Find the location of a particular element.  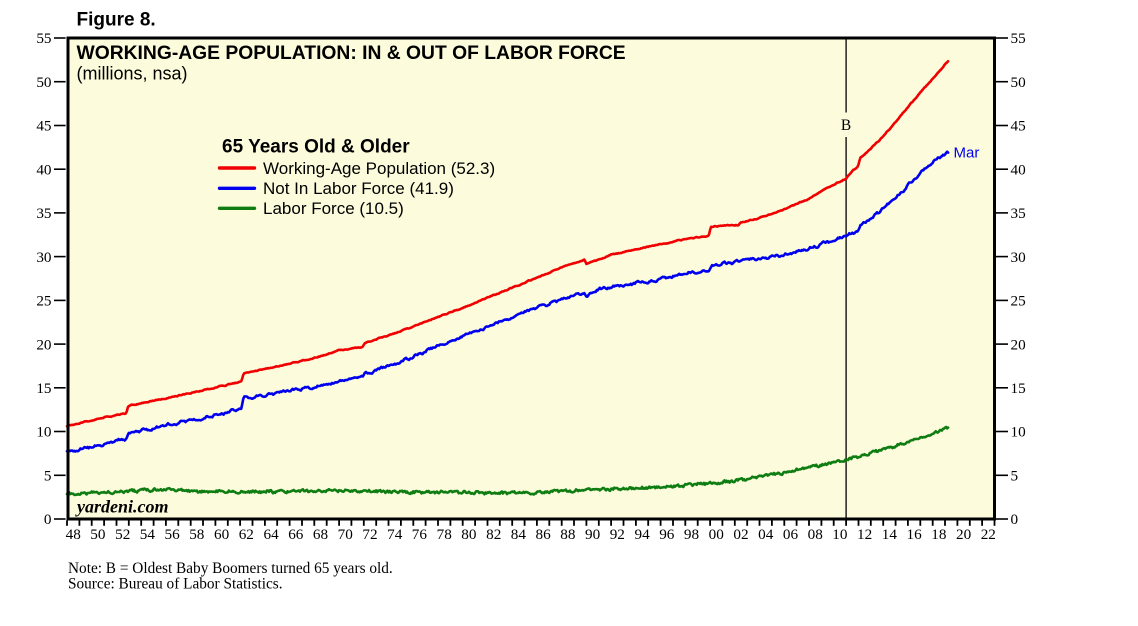

svg-text: Figure 8. is located at coordinates (116, 19).